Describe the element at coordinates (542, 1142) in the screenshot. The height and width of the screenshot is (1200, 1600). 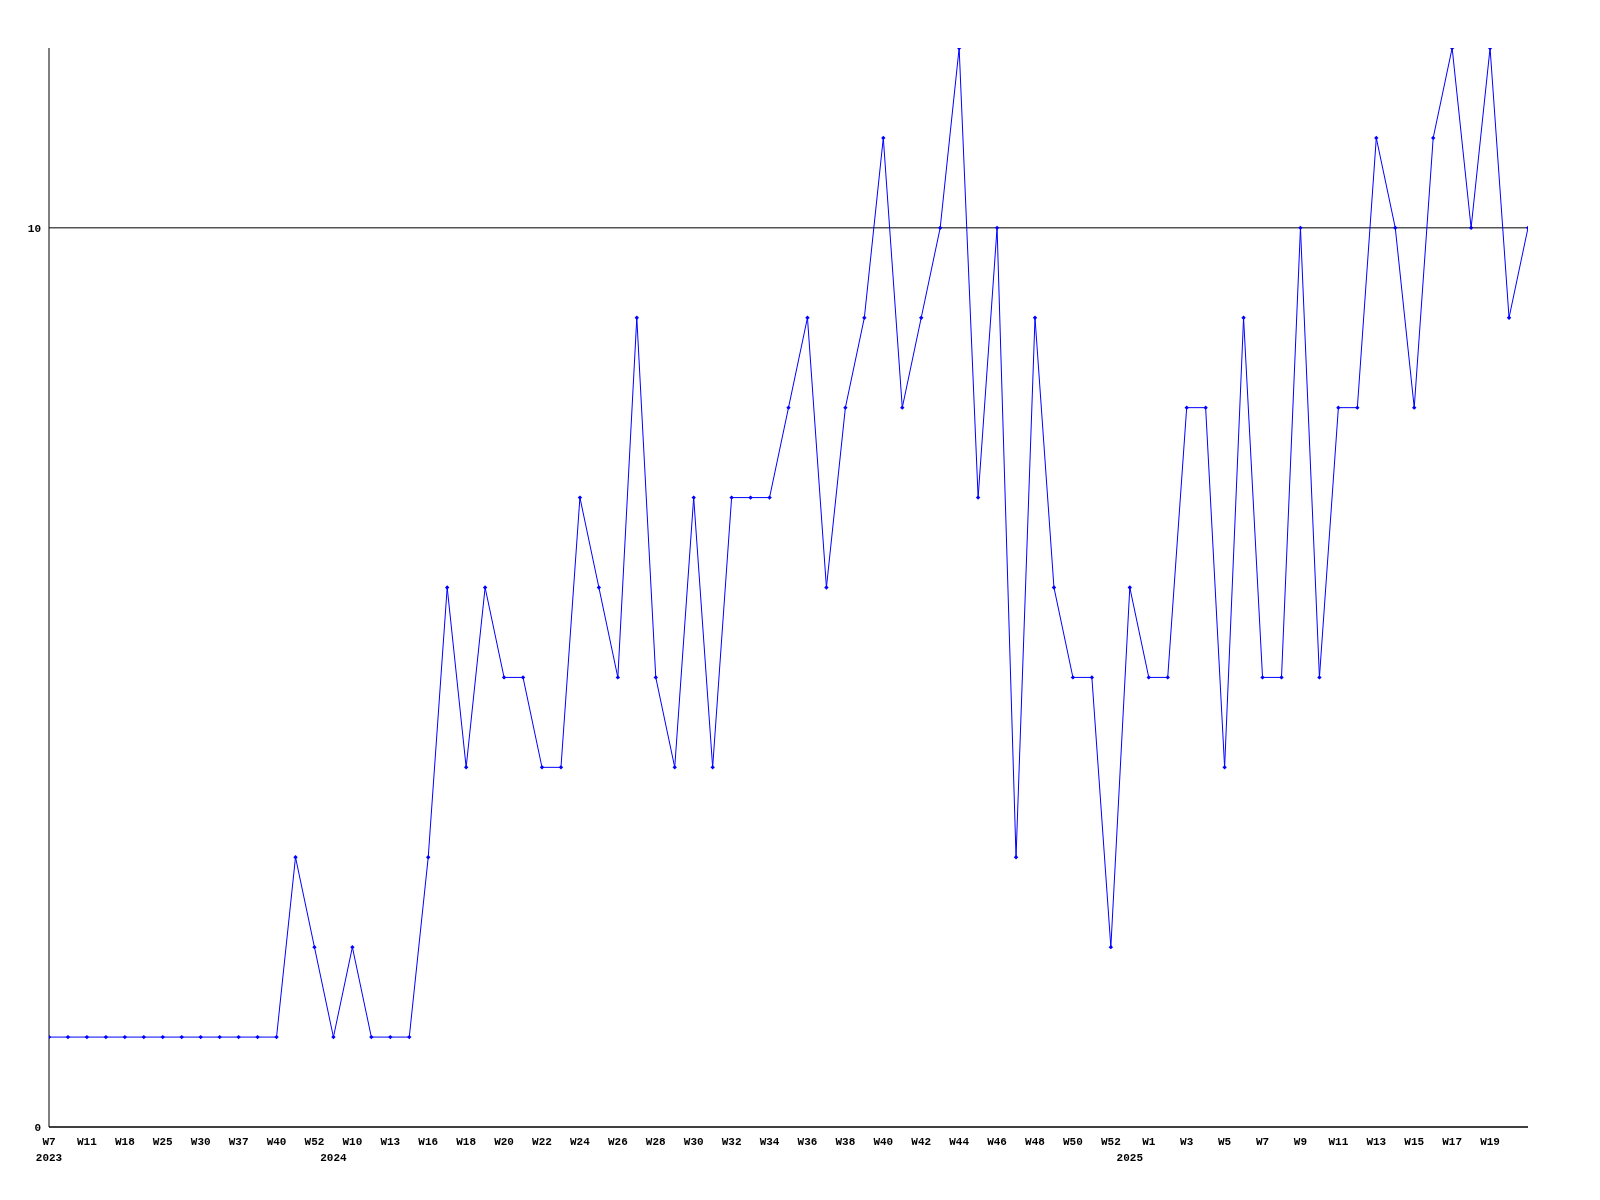
I see `x-tick-label: W22` at that location.